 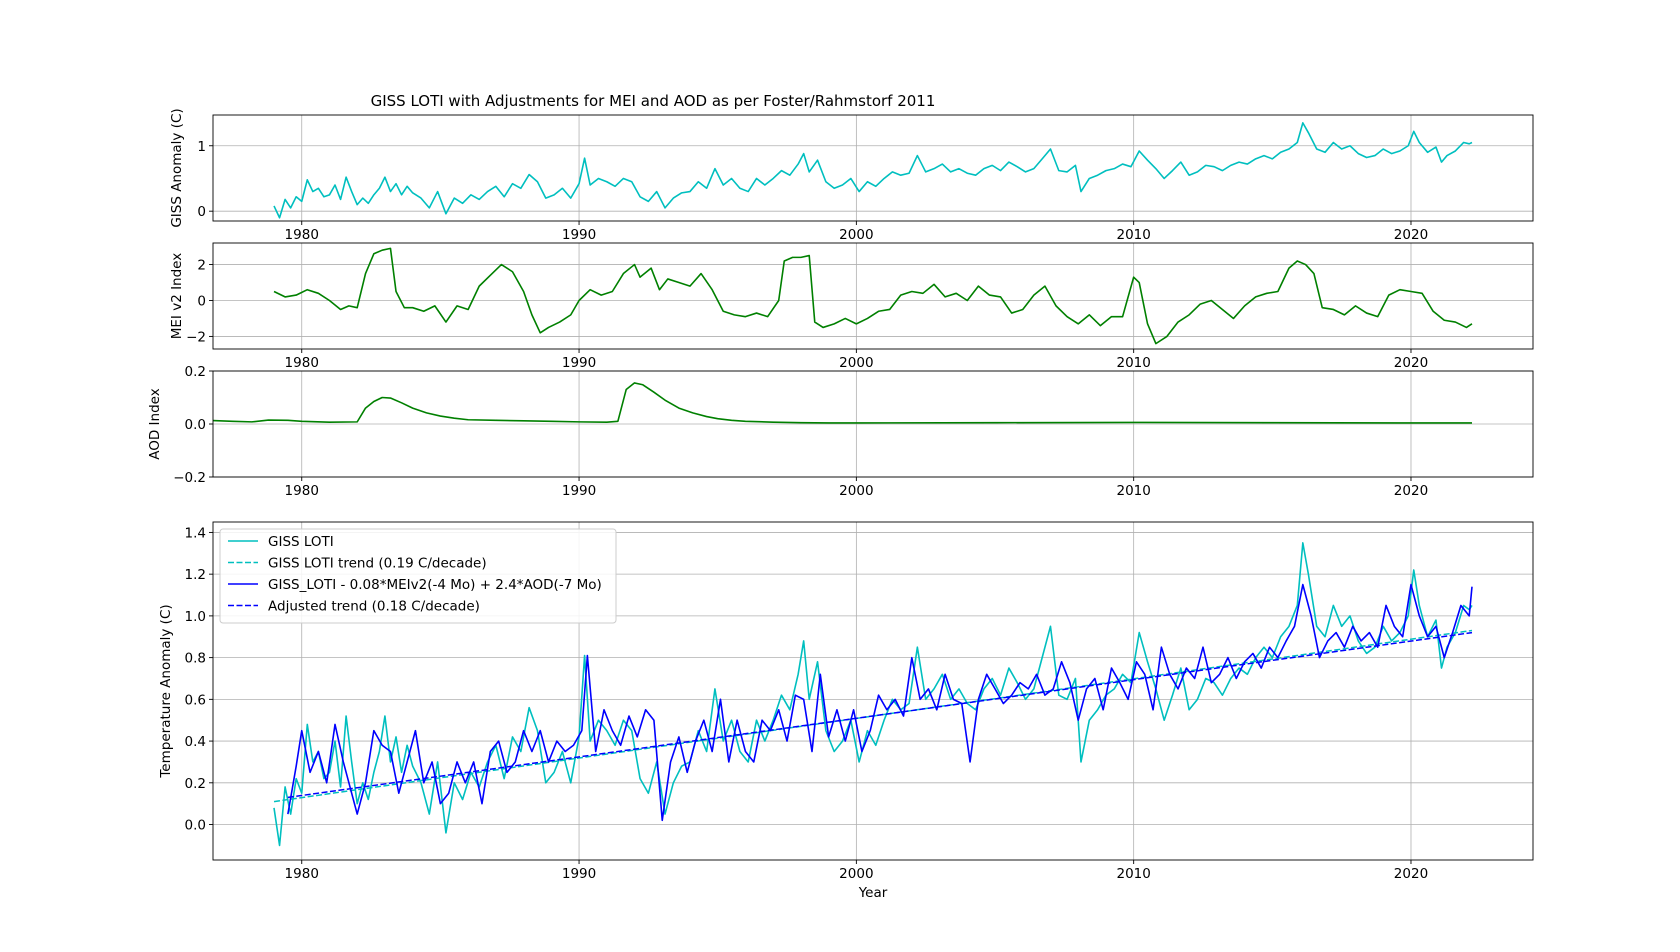 I want to click on y-tick-label: 0.8, so click(x=195, y=659).